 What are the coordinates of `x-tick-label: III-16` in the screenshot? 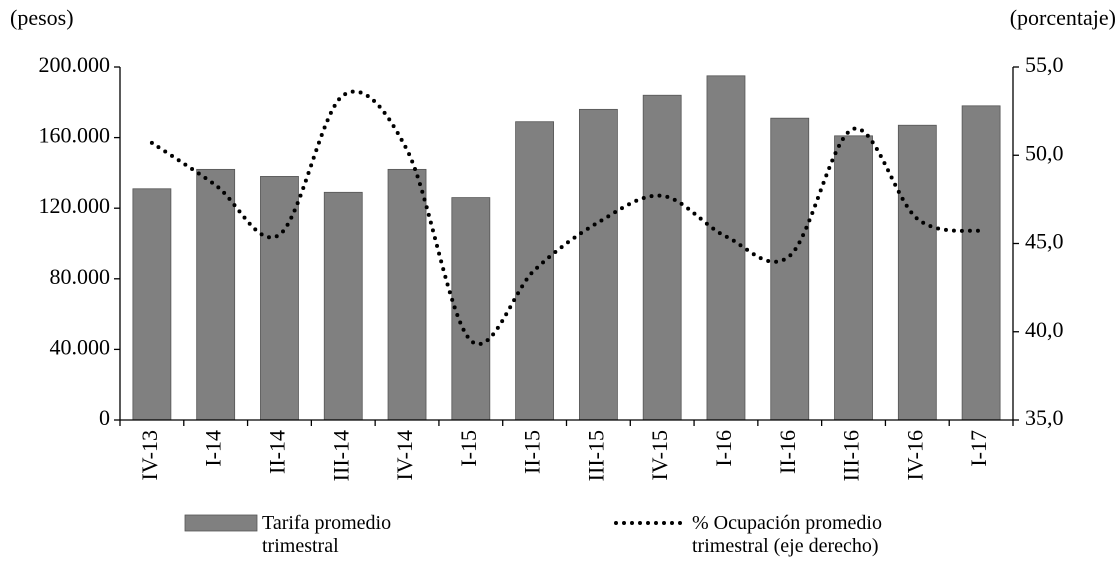 It's located at (851, 455).